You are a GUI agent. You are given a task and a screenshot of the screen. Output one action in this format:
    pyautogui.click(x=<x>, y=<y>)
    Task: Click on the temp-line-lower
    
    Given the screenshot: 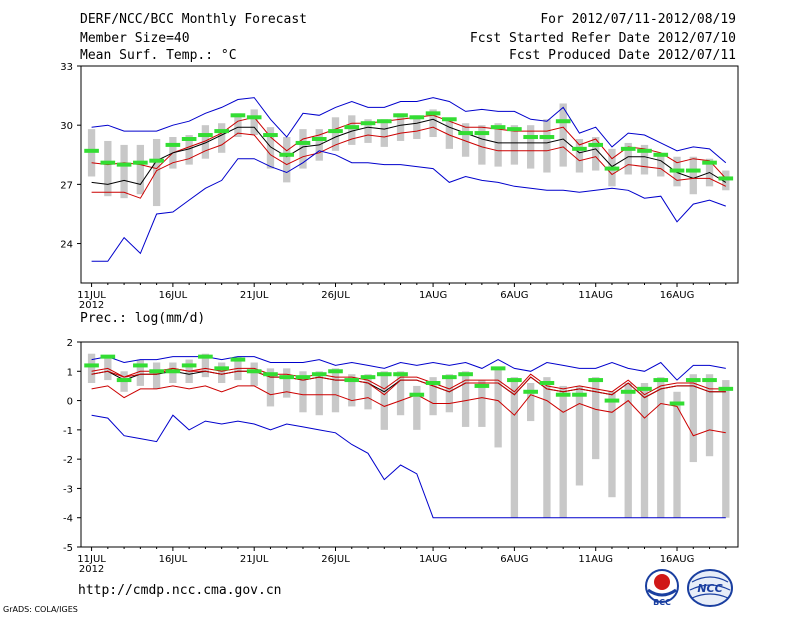 What is the action you would take?
    pyautogui.click(x=409, y=162)
    